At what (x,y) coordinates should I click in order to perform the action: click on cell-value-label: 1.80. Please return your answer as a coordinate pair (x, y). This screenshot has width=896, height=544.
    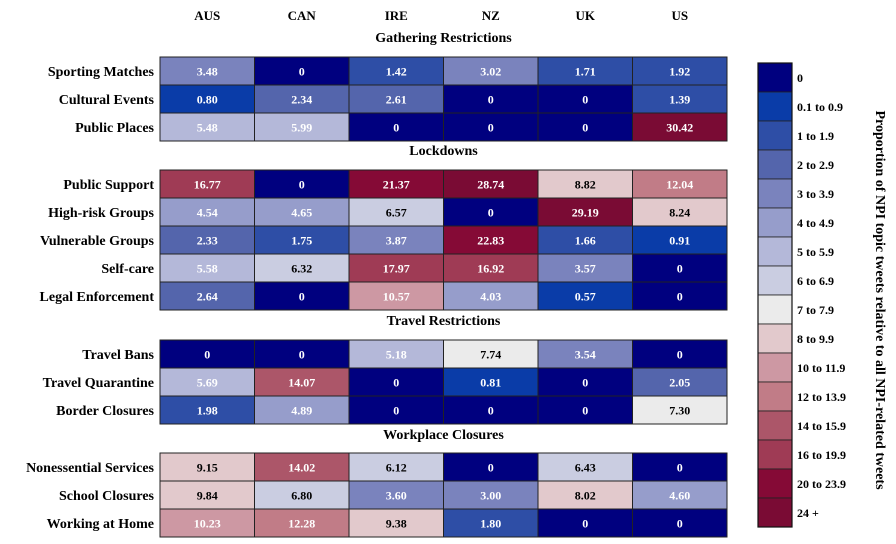
    Looking at the image, I should click on (490, 524).